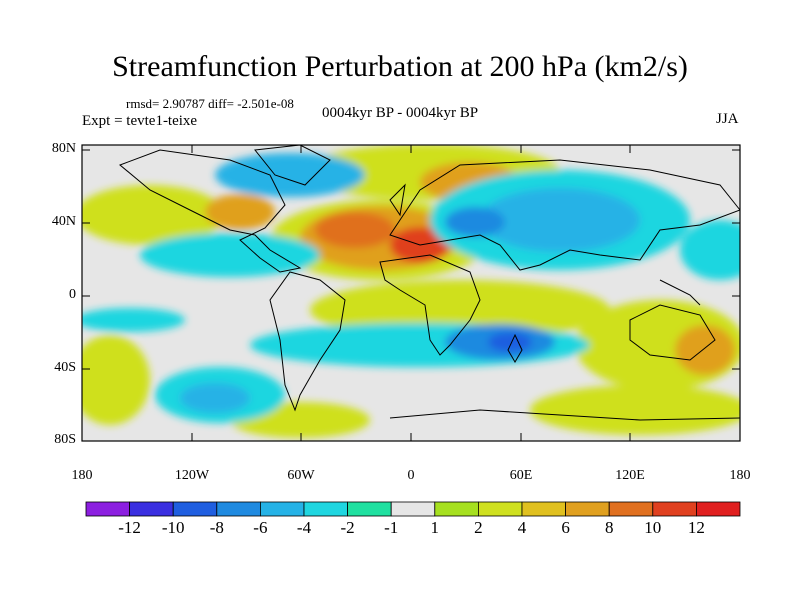  What do you see at coordinates (347, 527) in the screenshot?
I see `colorbar-label: -2` at bounding box center [347, 527].